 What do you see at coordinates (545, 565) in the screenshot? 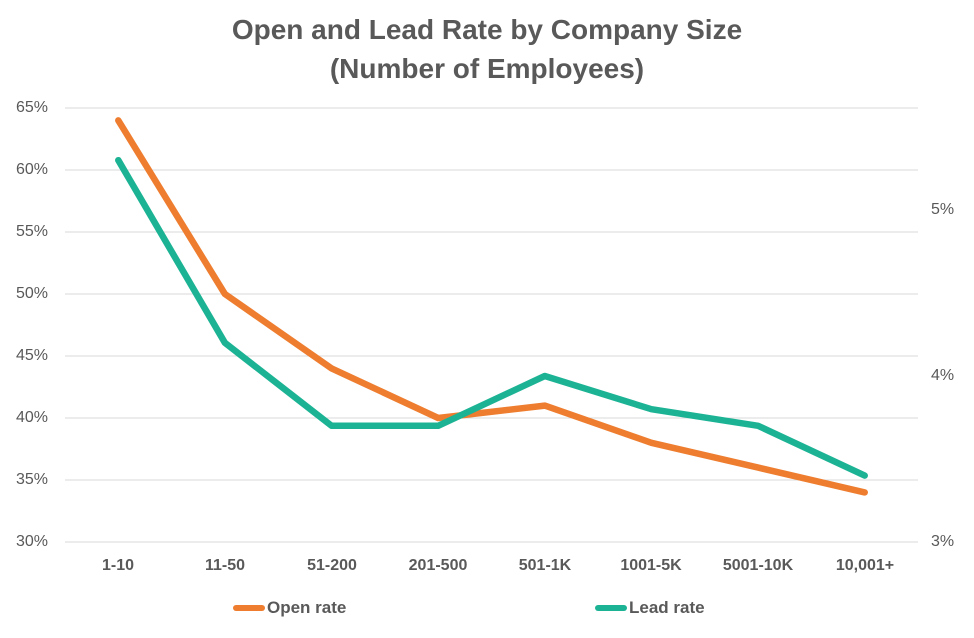
I see `x-axis-category-label: 501-1K` at bounding box center [545, 565].